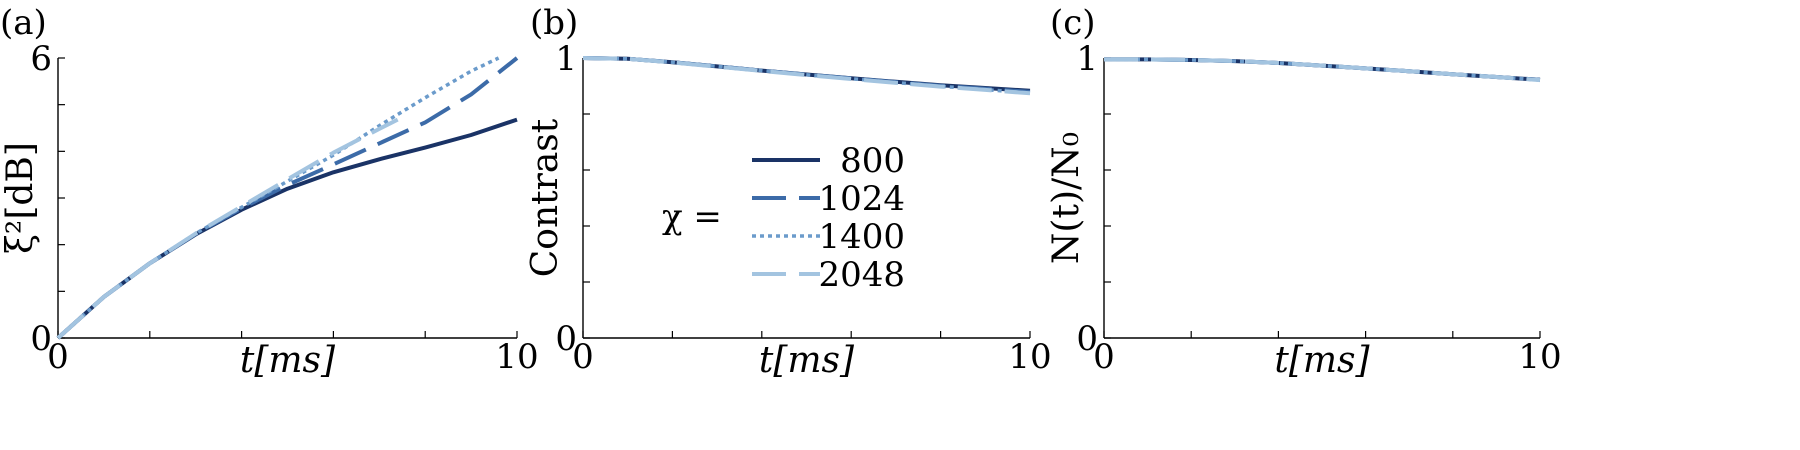 The width and height of the screenshot is (1800, 450). I want to click on y-axis-label: ξ²[dB], so click(20, 198).